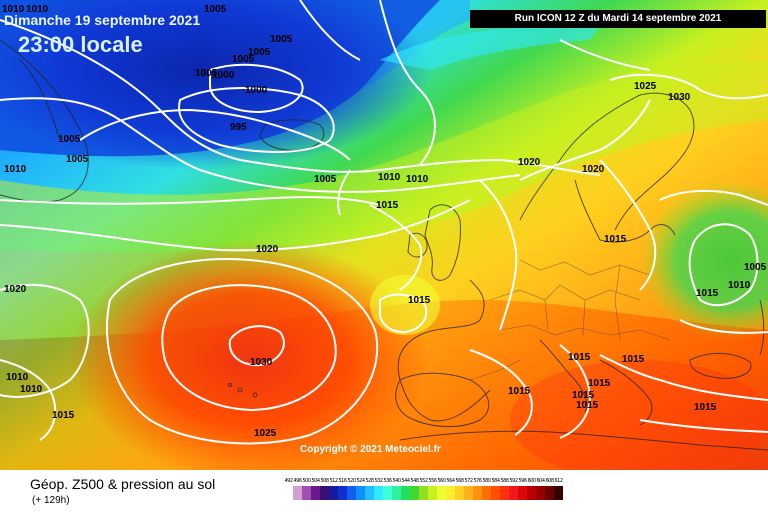 The height and width of the screenshot is (512, 768). What do you see at coordinates (477, 481) in the screenshot?
I see `legend-value: 576` at bounding box center [477, 481].